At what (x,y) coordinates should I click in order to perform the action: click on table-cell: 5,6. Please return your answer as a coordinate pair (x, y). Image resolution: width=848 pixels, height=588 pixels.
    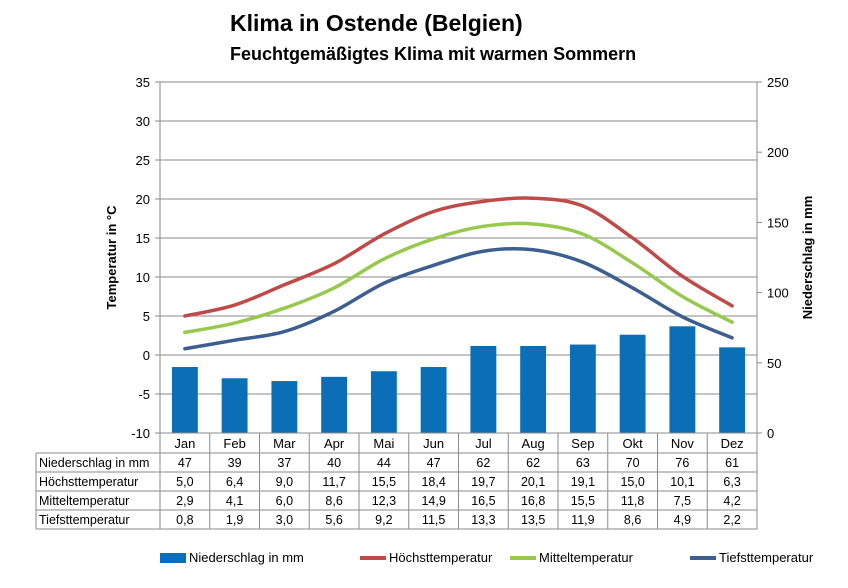
    Looking at the image, I should click on (333, 520).